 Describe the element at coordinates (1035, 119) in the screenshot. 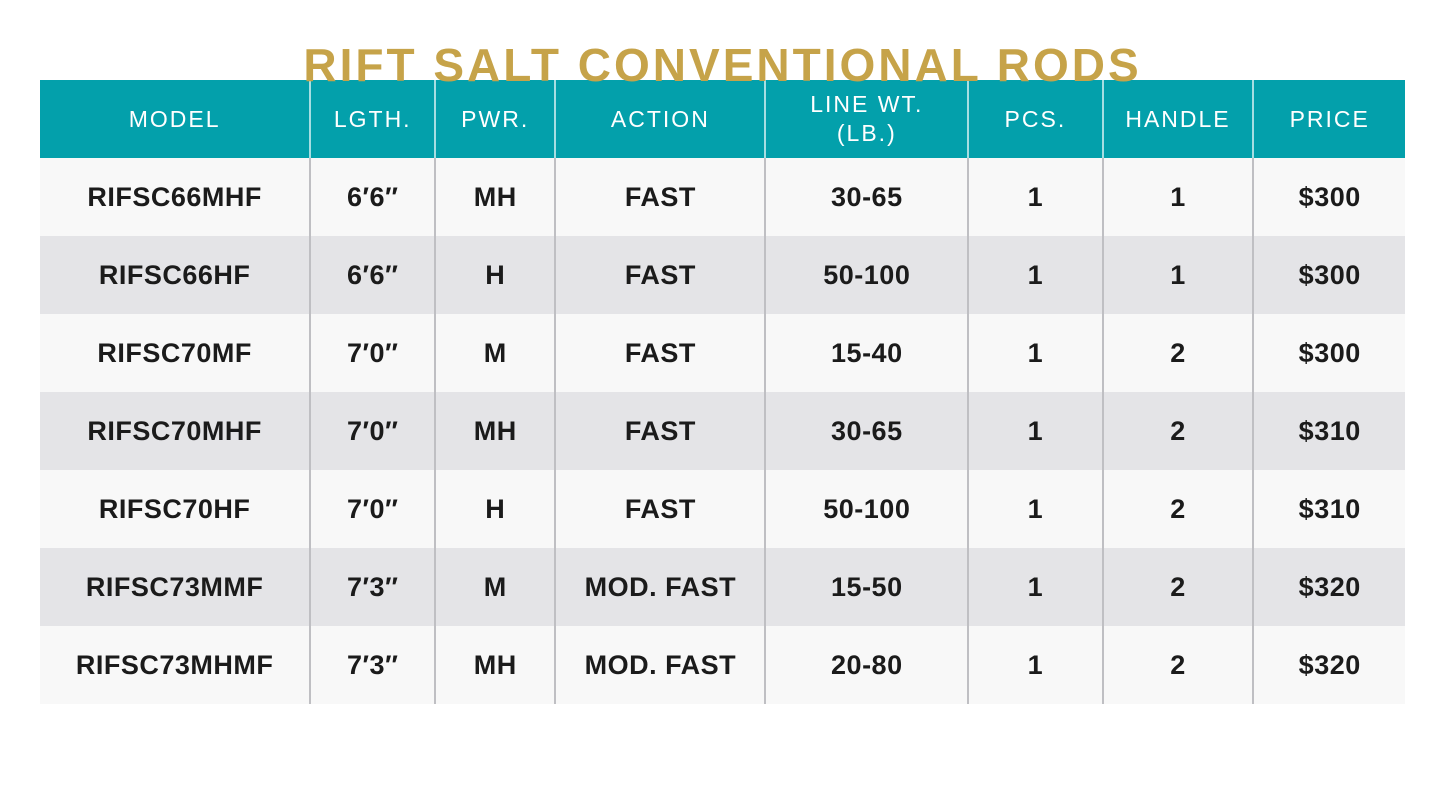

I see `col-header-pieces: PCS.` at that location.